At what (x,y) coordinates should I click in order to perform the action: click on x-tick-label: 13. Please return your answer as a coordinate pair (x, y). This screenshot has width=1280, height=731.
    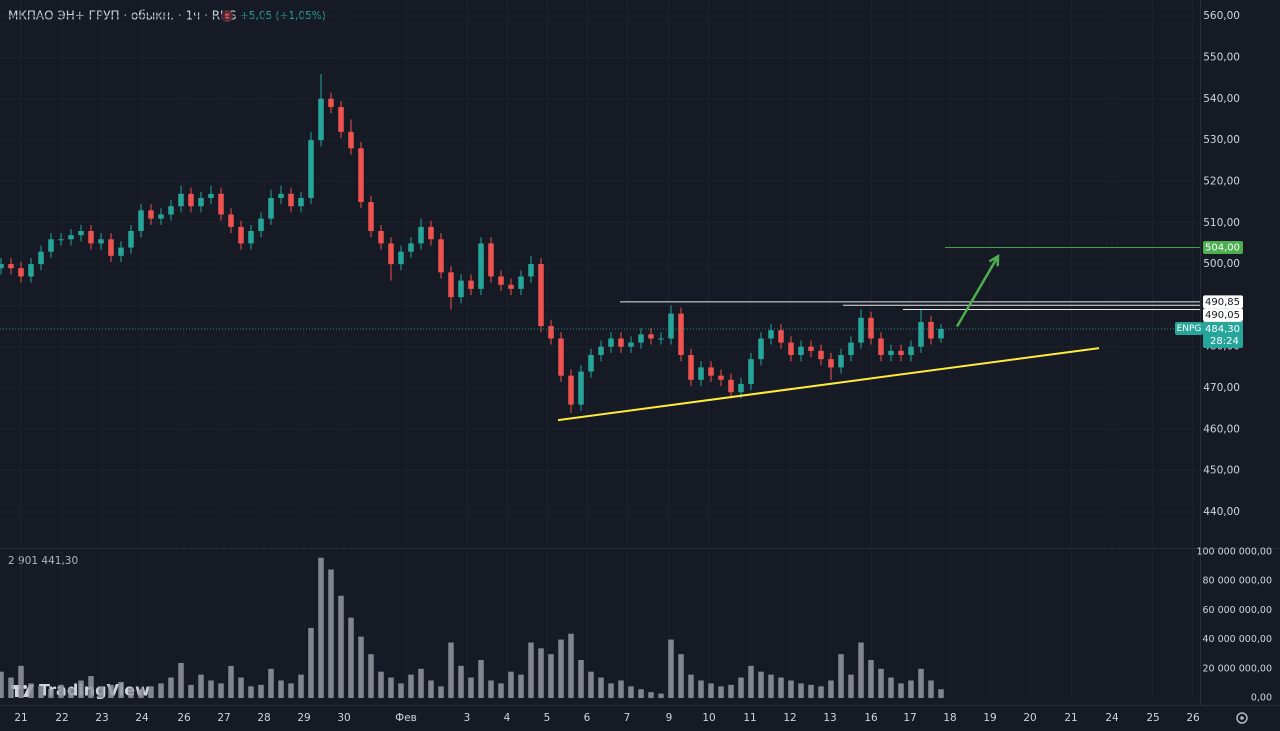
    Looking at the image, I should click on (829, 718).